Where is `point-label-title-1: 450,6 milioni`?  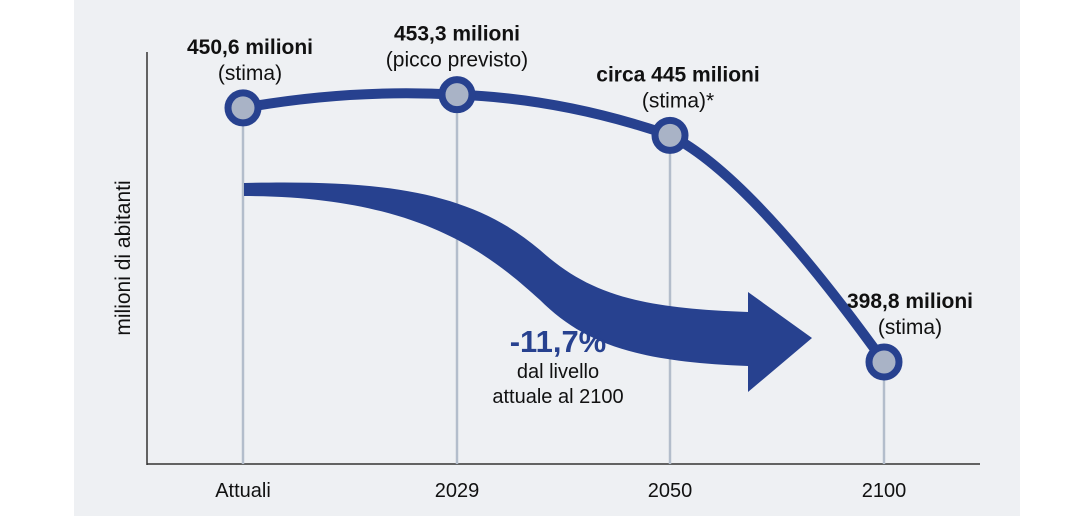 point-label-title-1: 450,6 milioni is located at coordinates (250, 47).